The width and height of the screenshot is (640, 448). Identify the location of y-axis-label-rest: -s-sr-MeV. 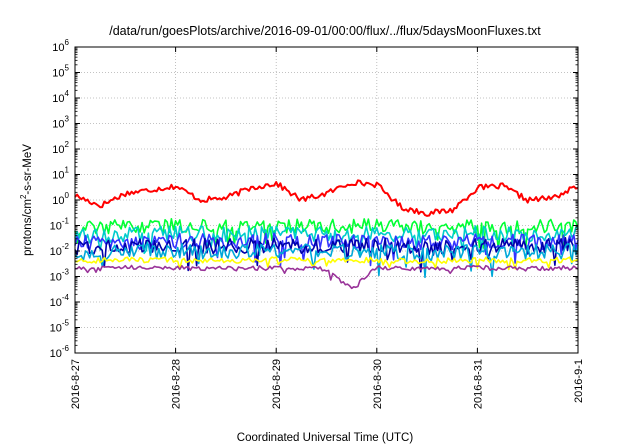
(28, 169).